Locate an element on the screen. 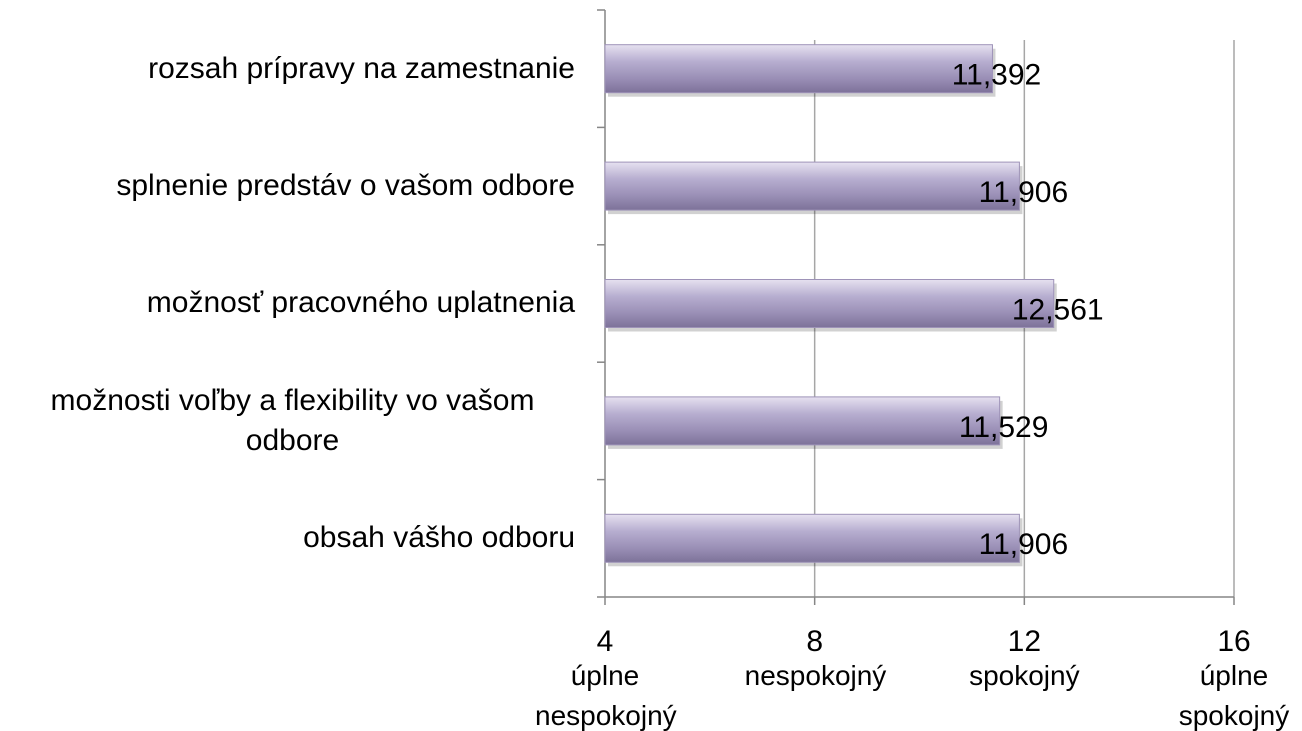 This screenshot has height=731, width=1302. y-tick-label-text: možnosť pracovného uplatnenia is located at coordinates (360, 303).